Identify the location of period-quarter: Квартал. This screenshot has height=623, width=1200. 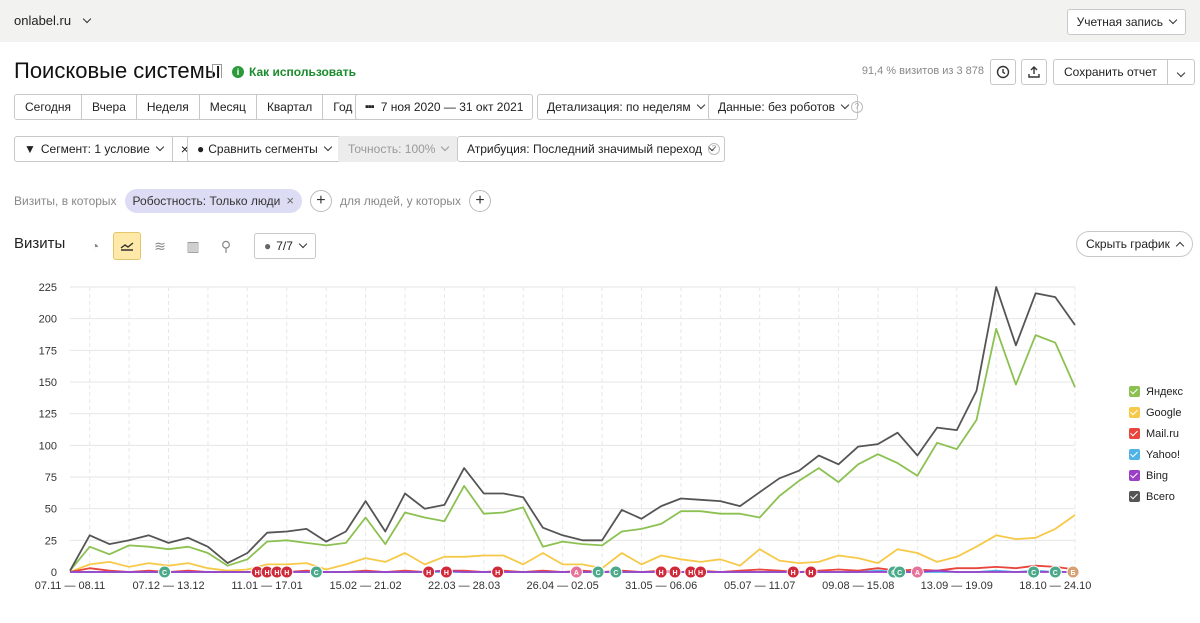
(290, 107).